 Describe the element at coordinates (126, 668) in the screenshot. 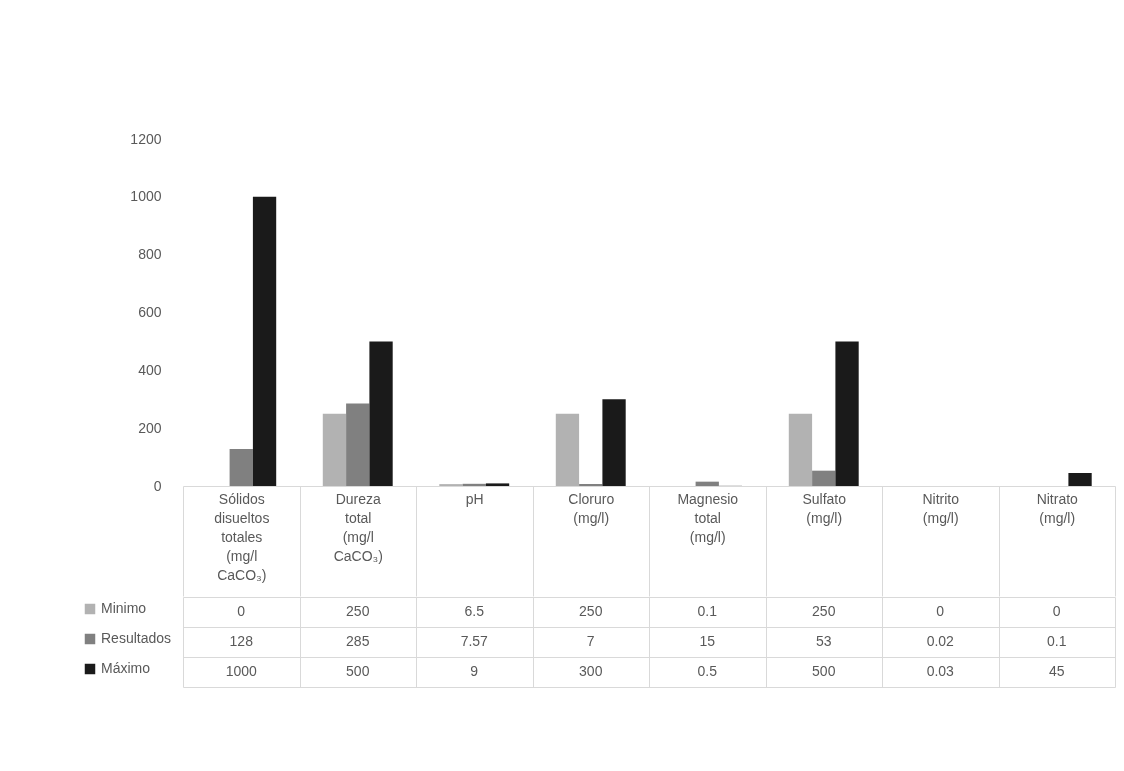

I see `legend-label: Máximo` at that location.